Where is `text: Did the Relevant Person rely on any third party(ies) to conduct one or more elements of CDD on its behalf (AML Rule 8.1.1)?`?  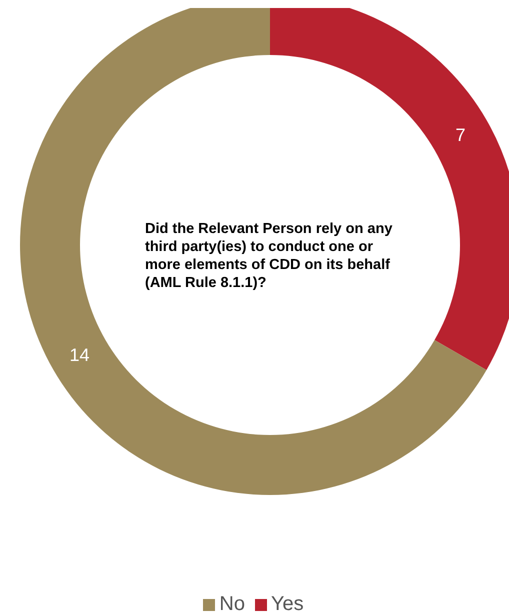 text: Did the Relevant Person rely on any third party(ies) to conduct one or more elements of CDD on its behalf (AML Rule 8.1.1)? is located at coordinates (269, 256).